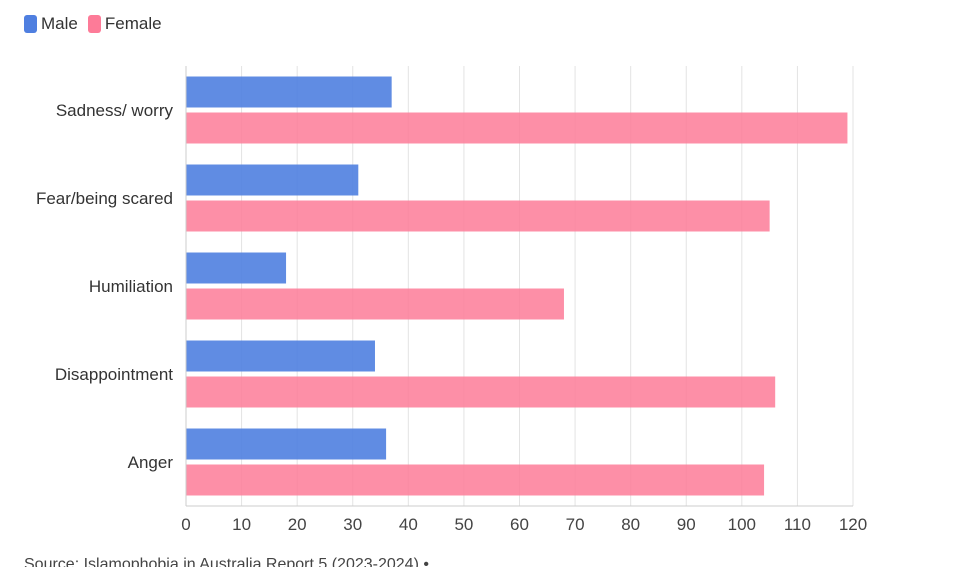  I want to click on x-tick-label-30: 30, so click(352, 524).